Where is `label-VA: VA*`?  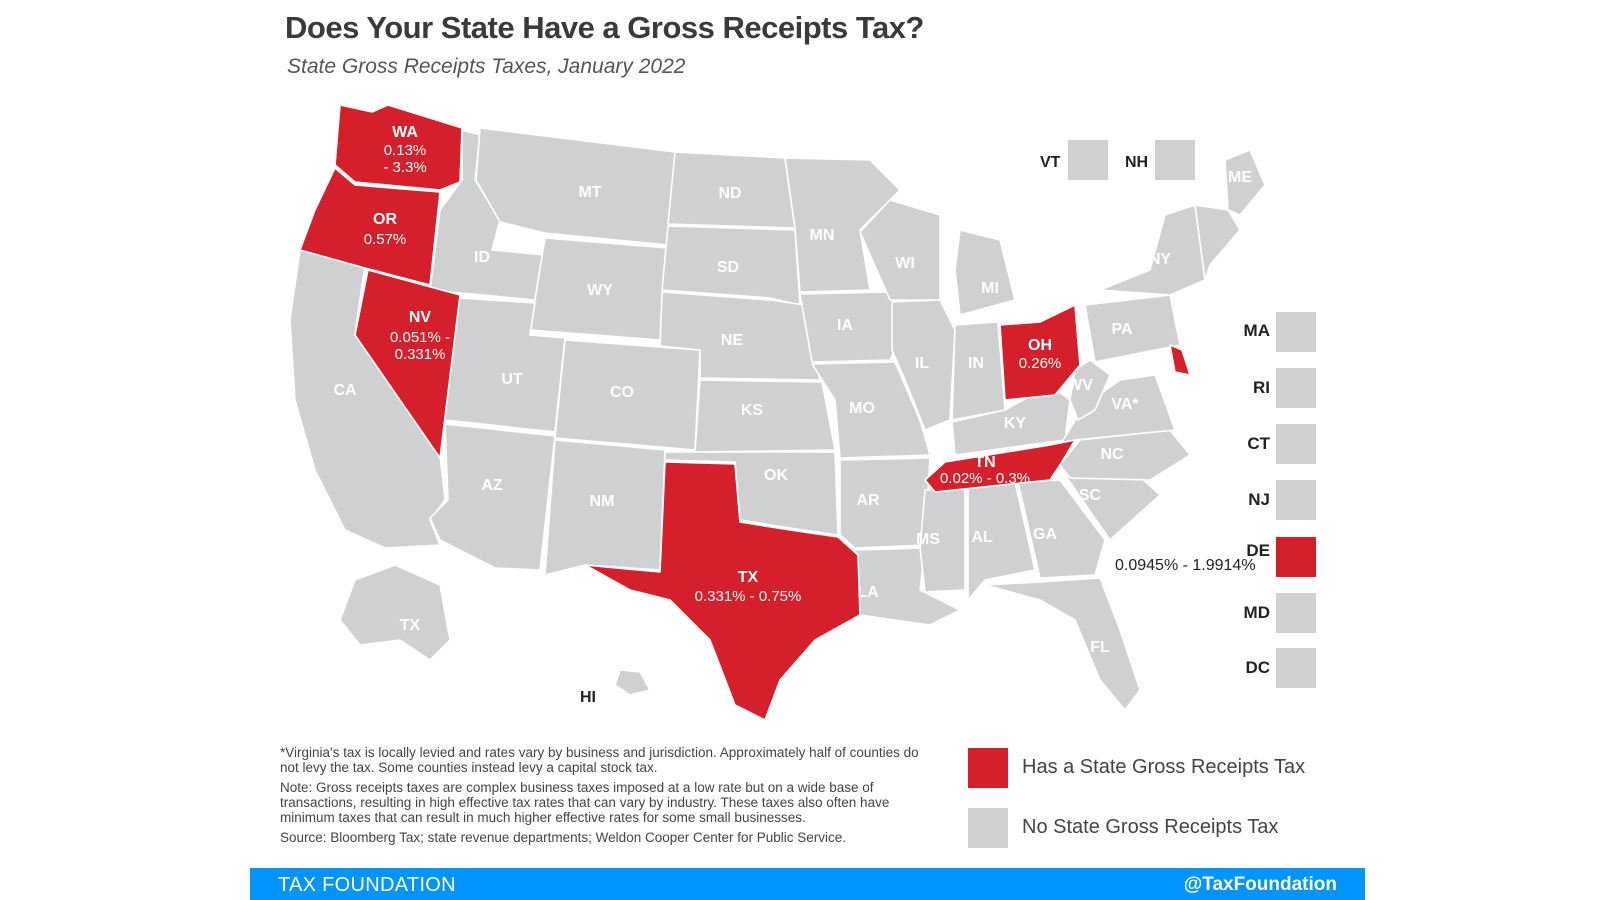 label-VA: VA* is located at coordinates (1125, 404).